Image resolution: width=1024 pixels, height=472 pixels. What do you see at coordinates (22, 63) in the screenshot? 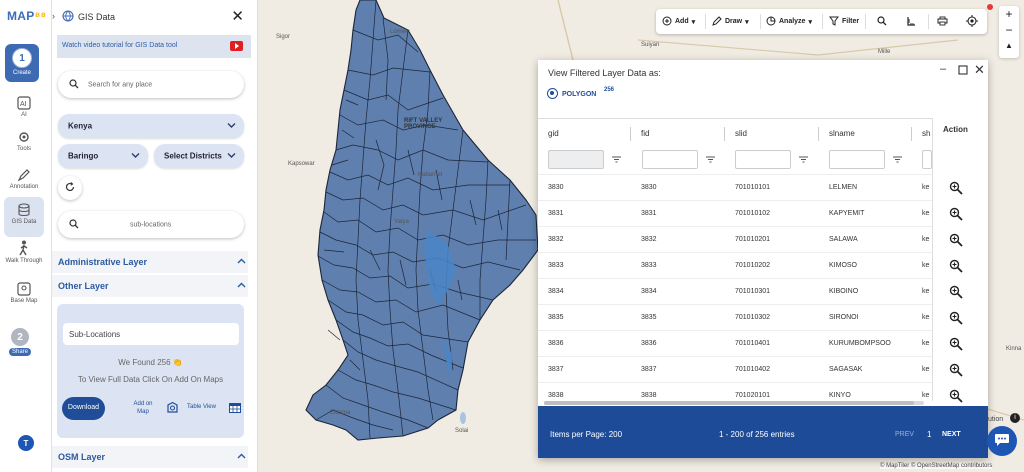
I see `rail-create: 1 Create` at bounding box center [22, 63].